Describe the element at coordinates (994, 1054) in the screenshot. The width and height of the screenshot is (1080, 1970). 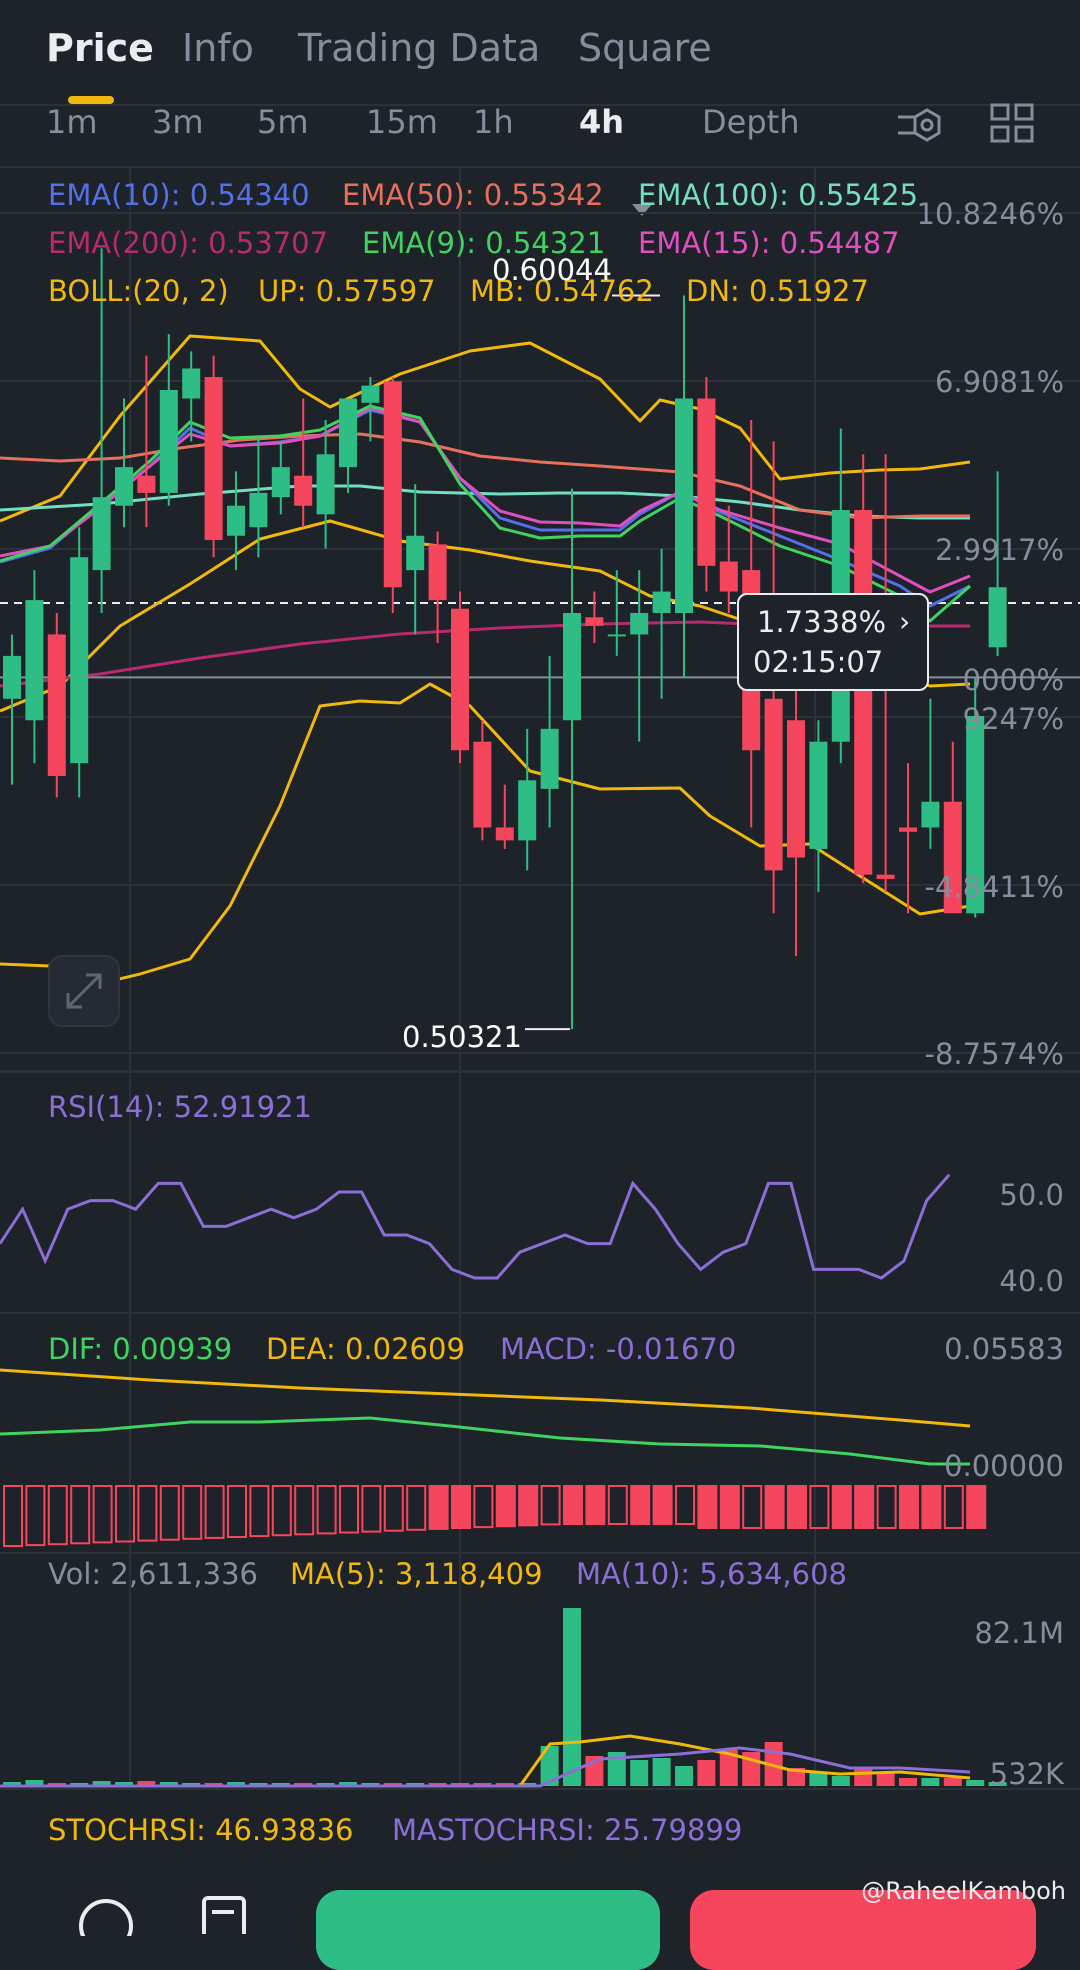
I see `price-axis-label: -8.7574%` at that location.